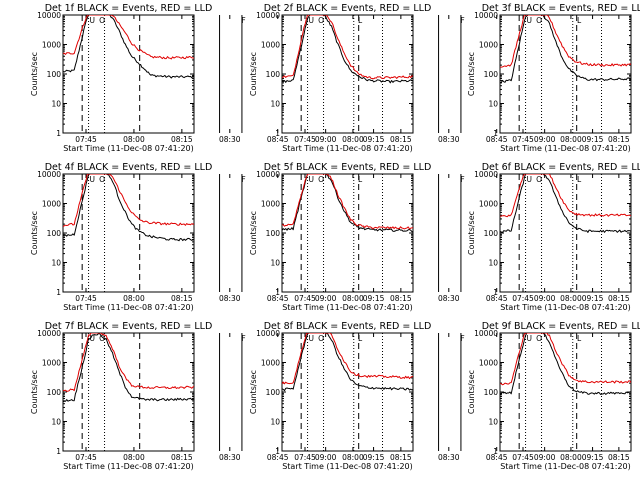 The height and width of the screenshot is (480, 640). I want to click on panel-title: Det 6f BLACK = Events, RED = LLD, so click(561, 167).